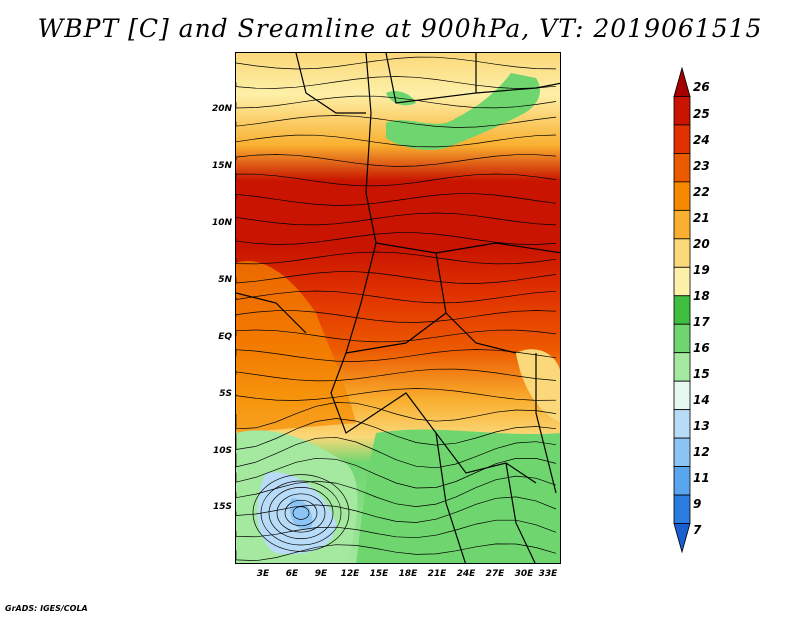 The image size is (800, 618). Describe the element at coordinates (263, 574) in the screenshot. I see `lon-tick-label: 3E` at that location.